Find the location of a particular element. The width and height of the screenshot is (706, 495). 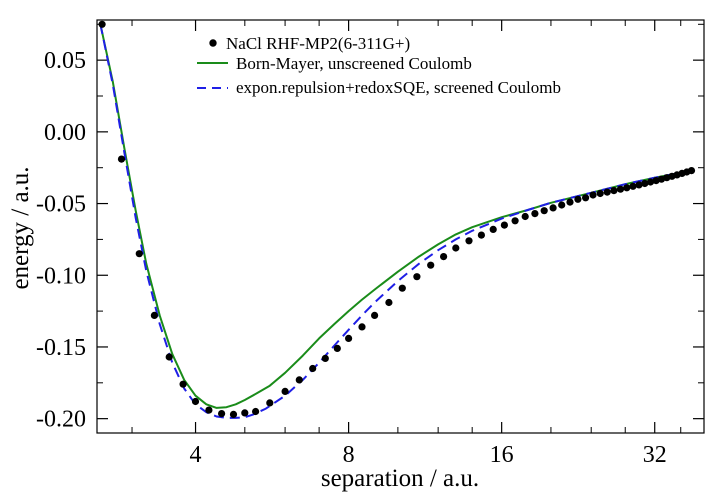

x-tick-label: 8 is located at coordinates (349, 455).